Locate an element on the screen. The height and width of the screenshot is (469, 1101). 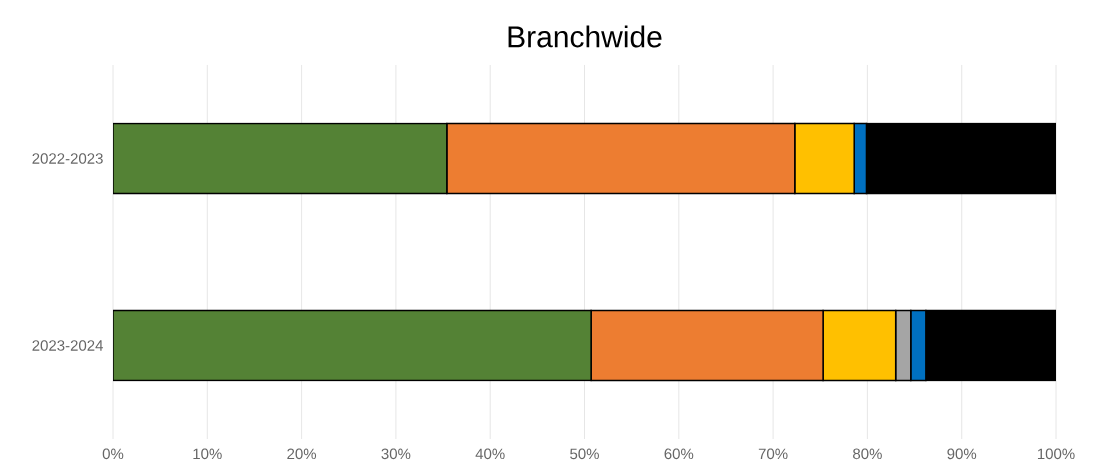
x-tick-label: 0% is located at coordinates (113, 454).